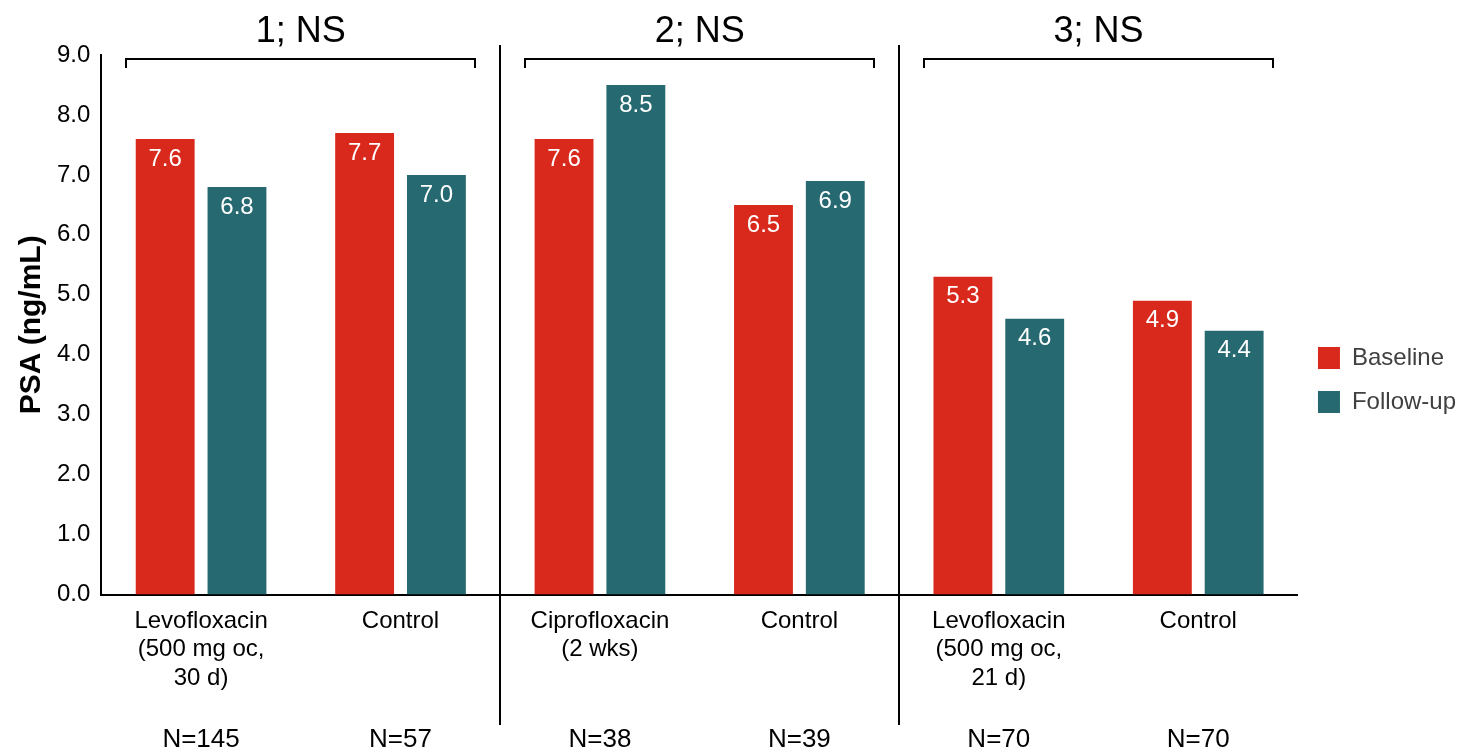 The height and width of the screenshot is (755, 1476). I want to click on data-label: 5.3, so click(963, 295).